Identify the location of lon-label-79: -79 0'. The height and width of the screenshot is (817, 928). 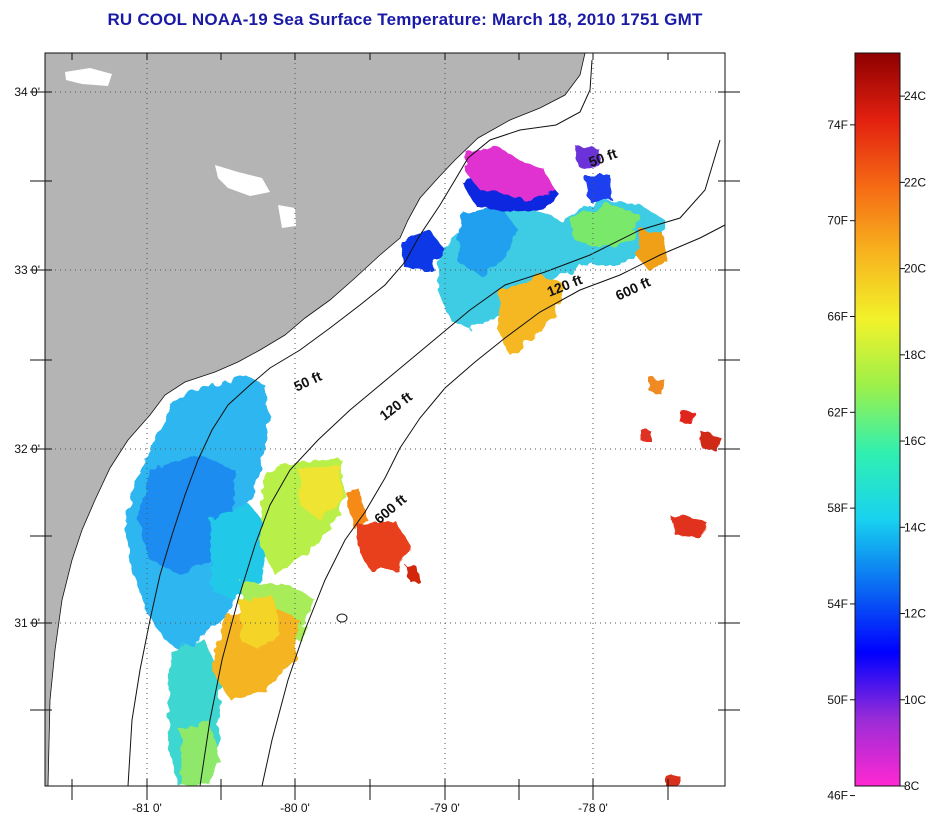
(445, 808).